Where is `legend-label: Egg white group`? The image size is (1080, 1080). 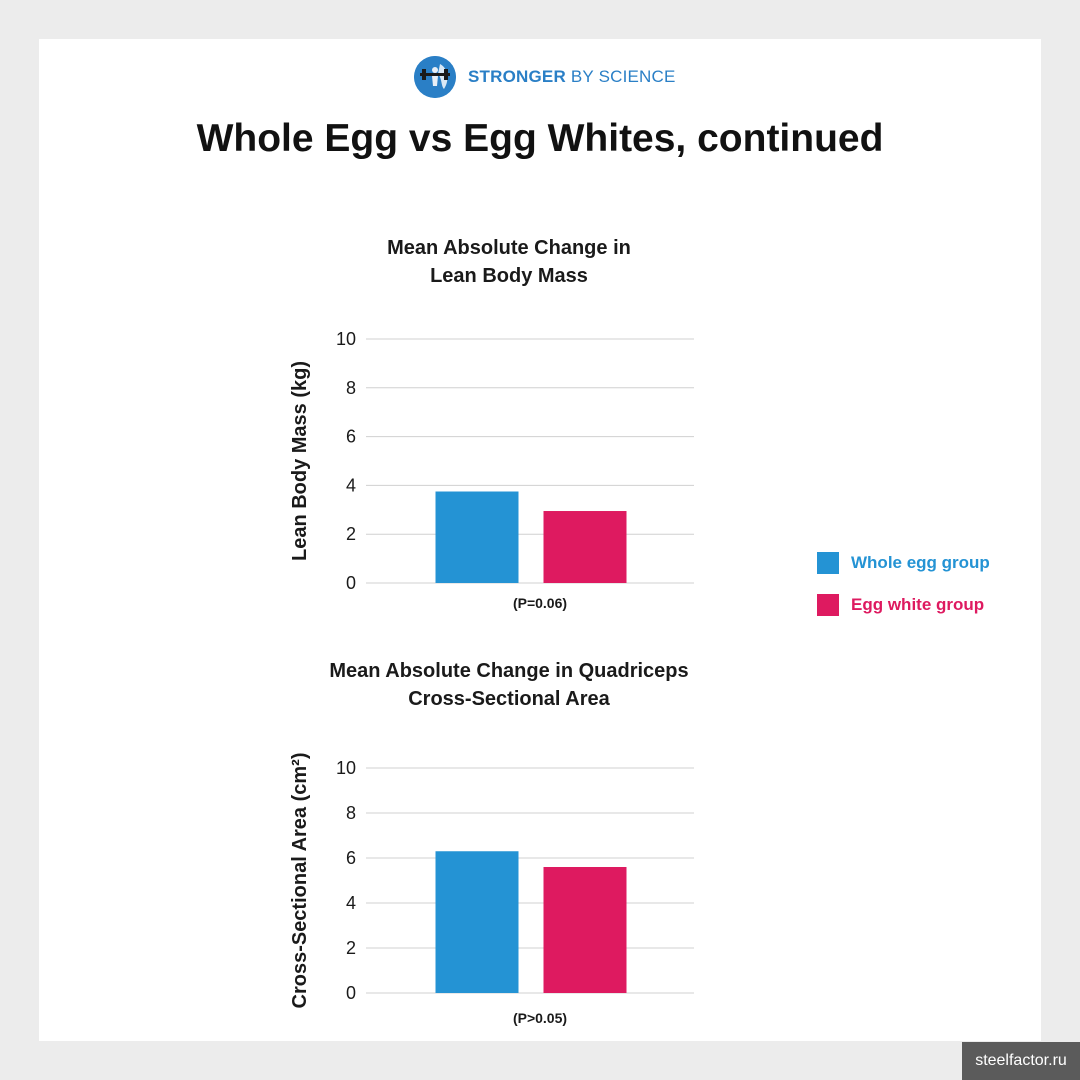 legend-label: Egg white group is located at coordinates (918, 604).